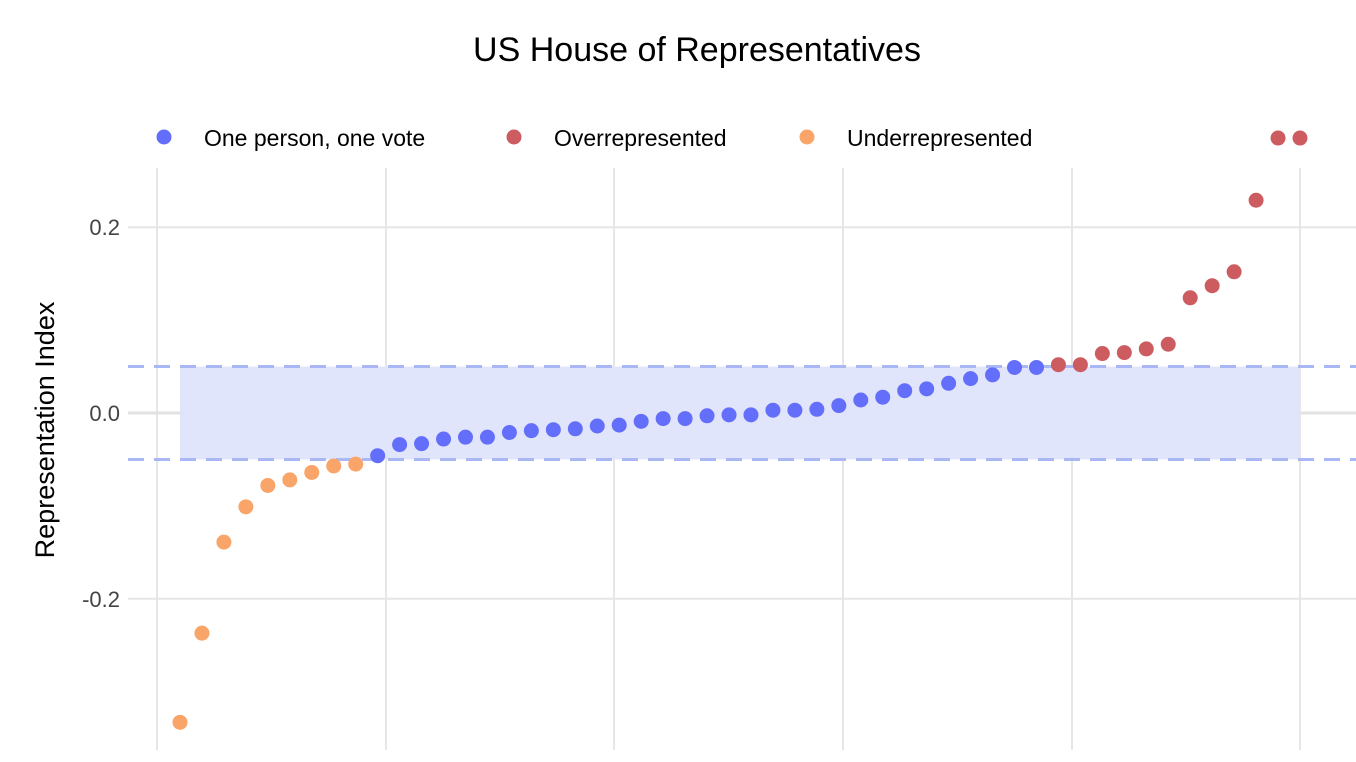  What do you see at coordinates (101, 599) in the screenshot?
I see `y-tick-label: -0.2` at bounding box center [101, 599].